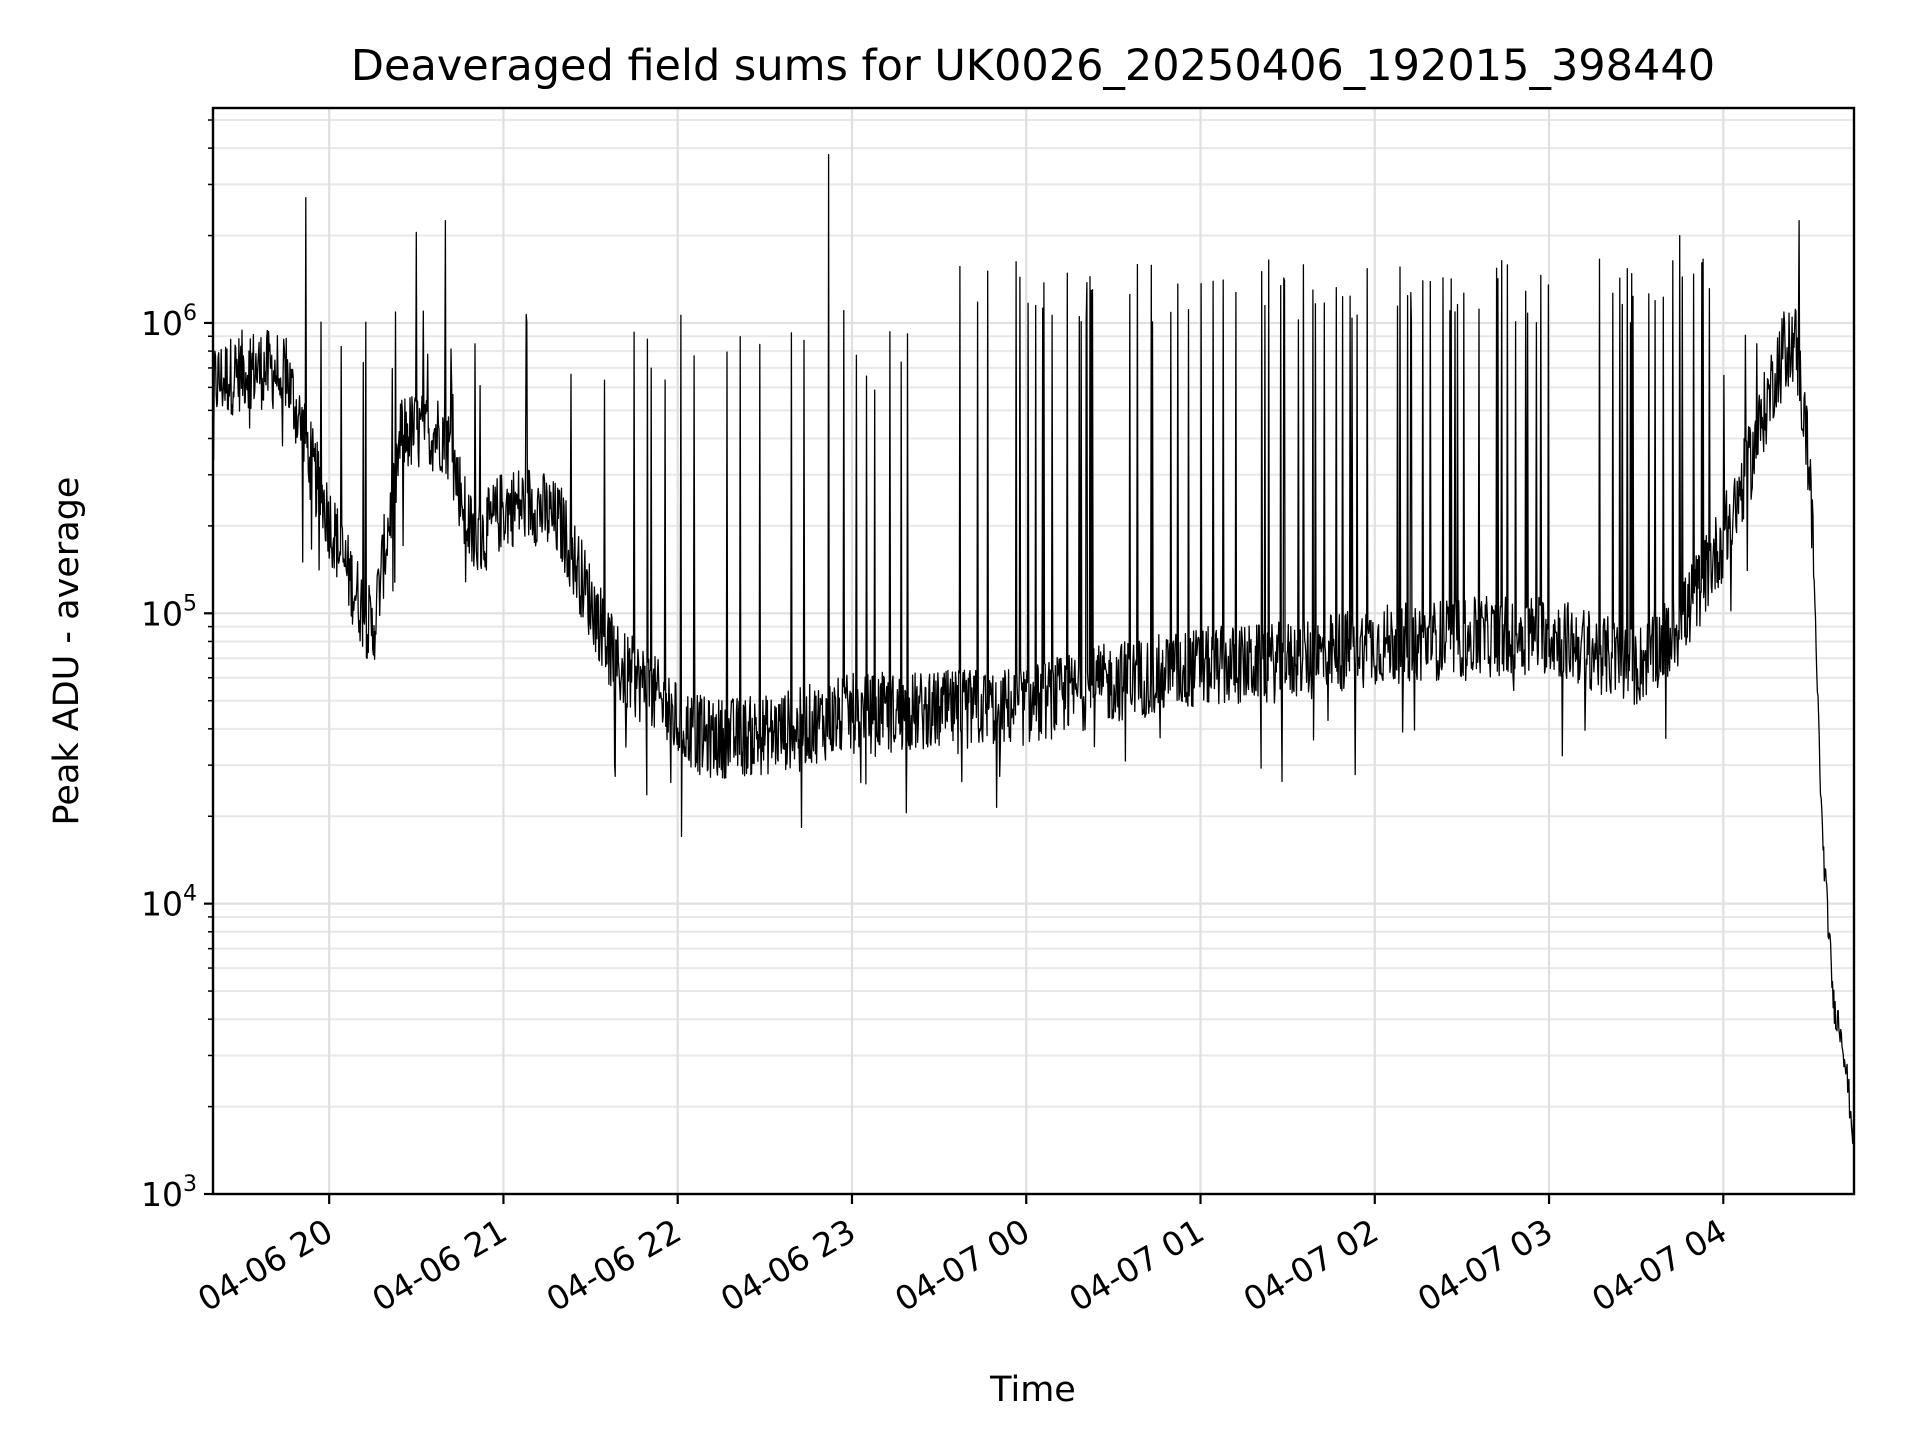 The image size is (1920, 1440). Describe the element at coordinates (1311, 1265) in the screenshot. I see `x-tick-label: 04-07 02` at that location.